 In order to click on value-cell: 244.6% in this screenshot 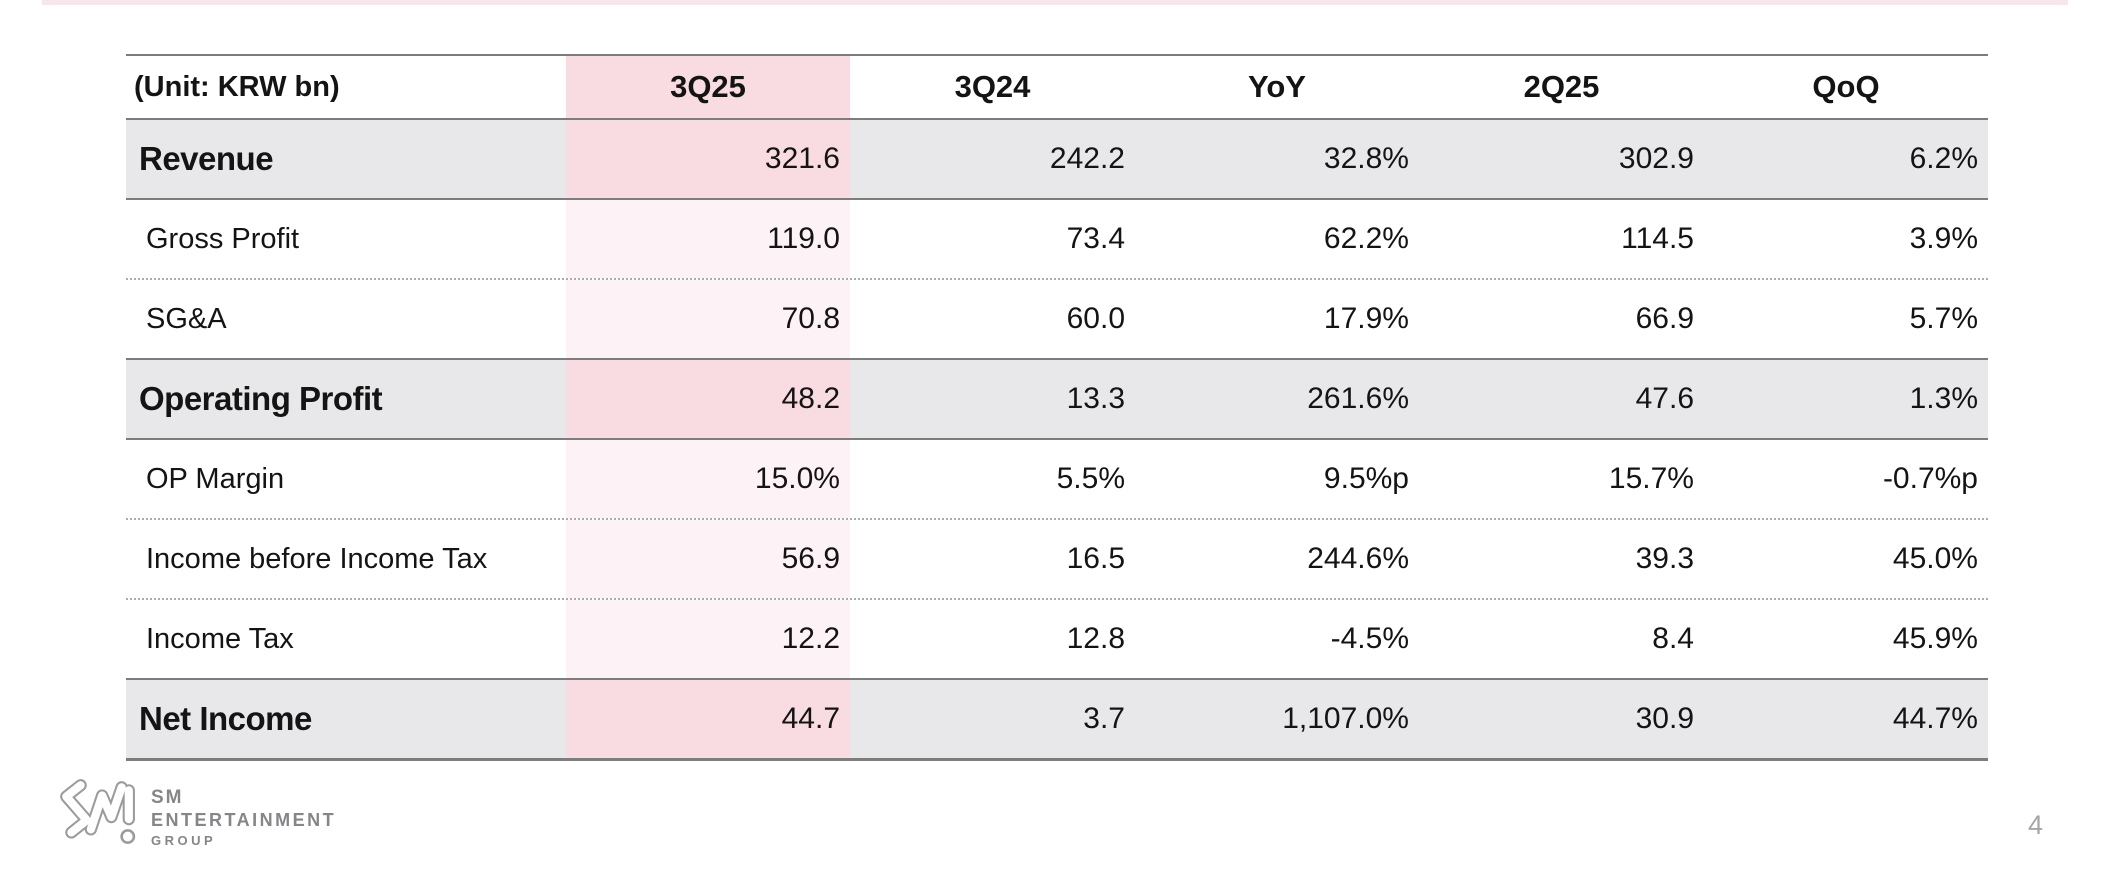, I will do `click(1358, 558)`.